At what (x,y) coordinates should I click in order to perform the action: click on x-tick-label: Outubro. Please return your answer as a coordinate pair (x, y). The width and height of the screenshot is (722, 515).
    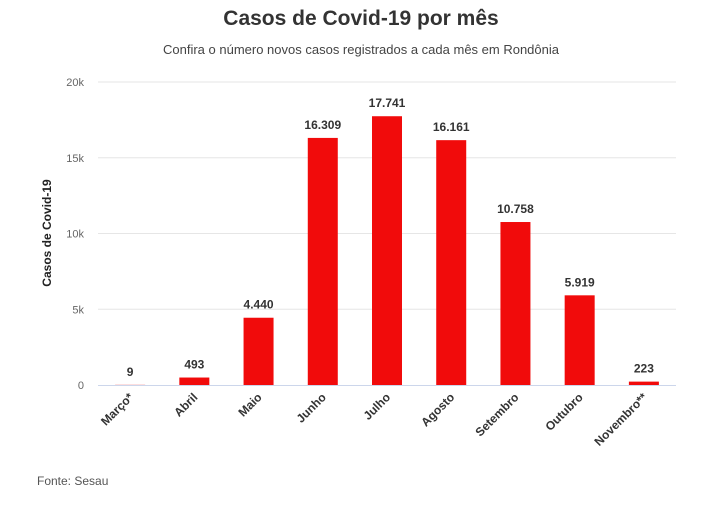
    Looking at the image, I should click on (563, 411).